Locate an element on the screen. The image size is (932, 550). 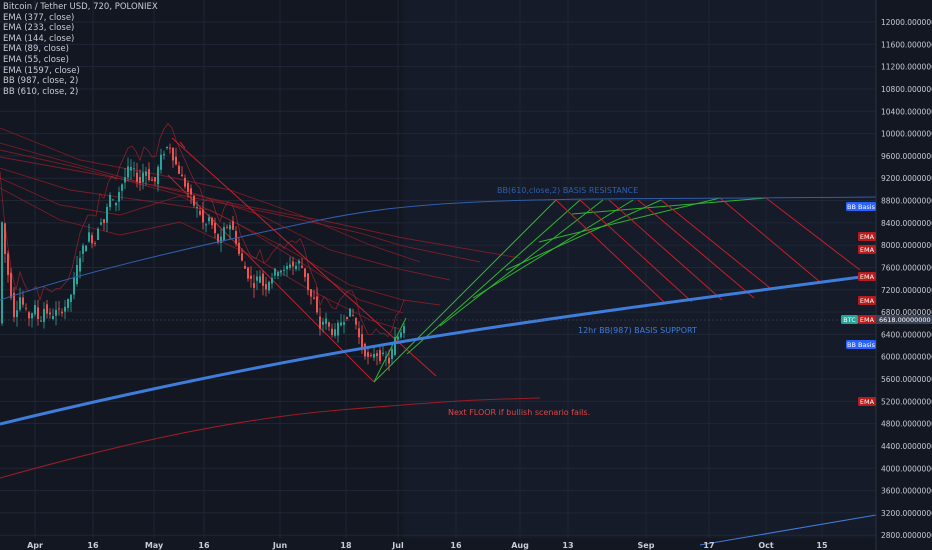
y-tick-label: 4000.00000000 is located at coordinates (906, 468).